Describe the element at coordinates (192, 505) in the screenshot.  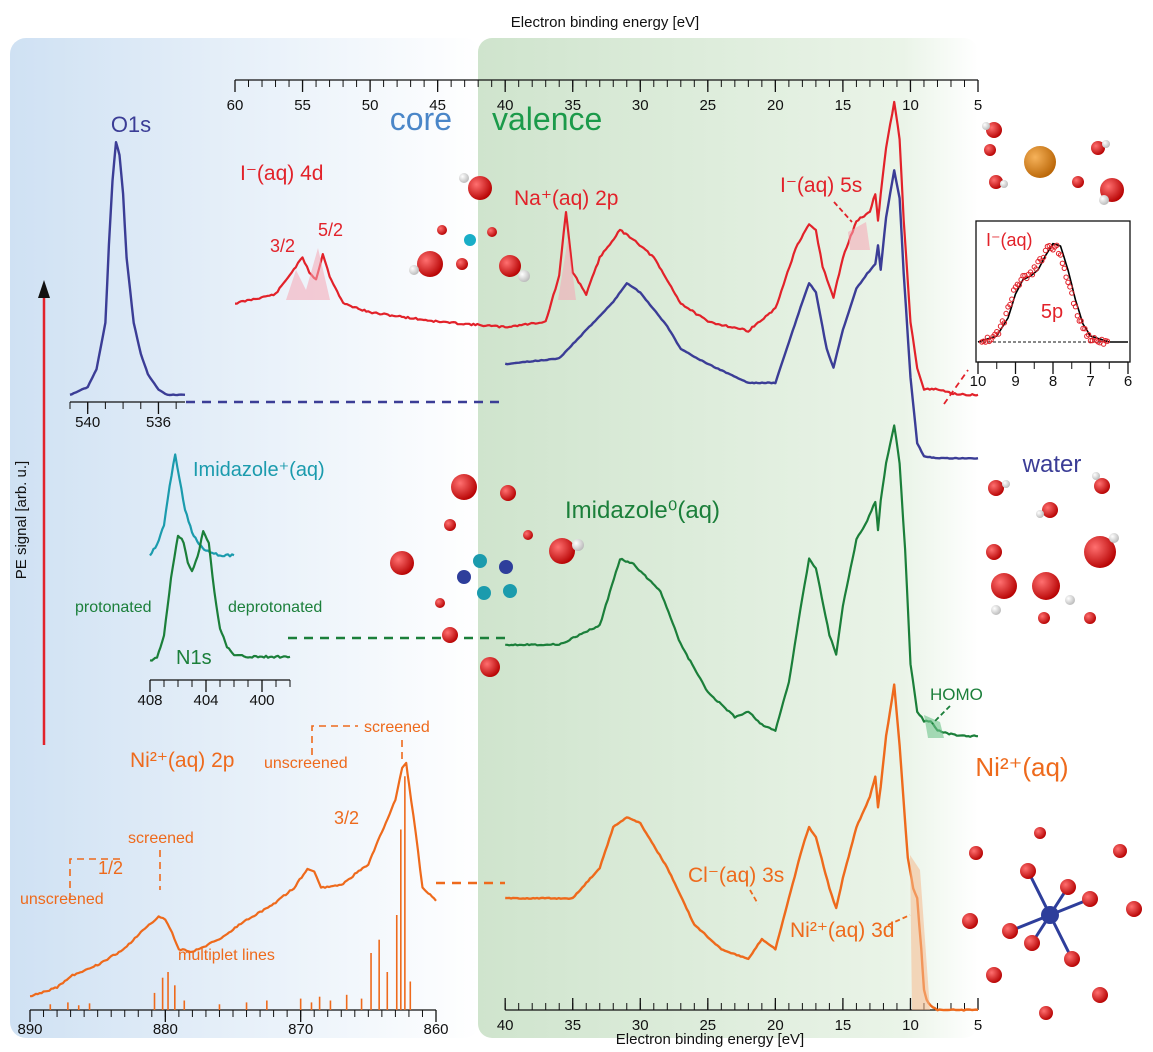
I see `imidazole-plus-n1s-line` at that location.